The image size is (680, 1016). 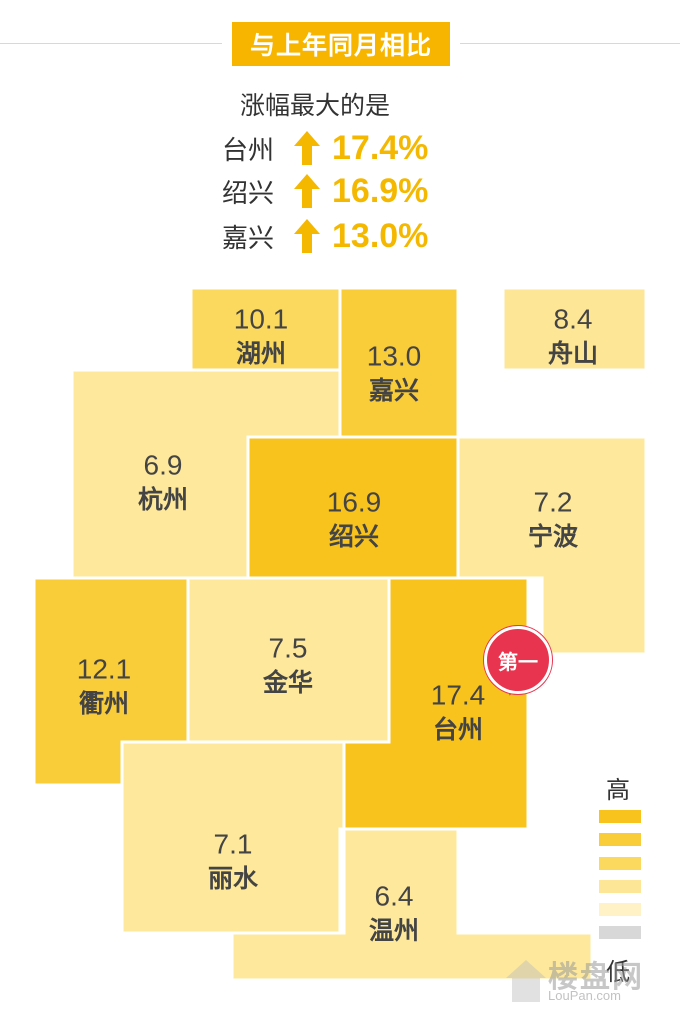 What do you see at coordinates (573, 353) in the screenshot?
I see `tile-city-label: 舟山` at bounding box center [573, 353].